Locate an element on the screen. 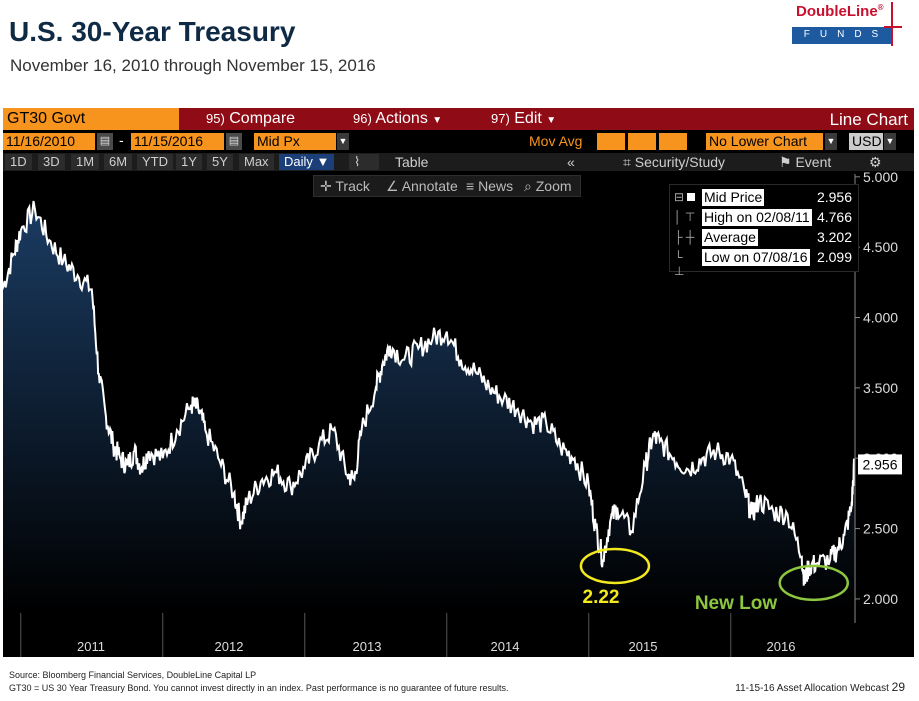 Image resolution: width=919 pixels, height=701 pixels. average-marker-icon: ├ ┼ is located at coordinates (684, 237).